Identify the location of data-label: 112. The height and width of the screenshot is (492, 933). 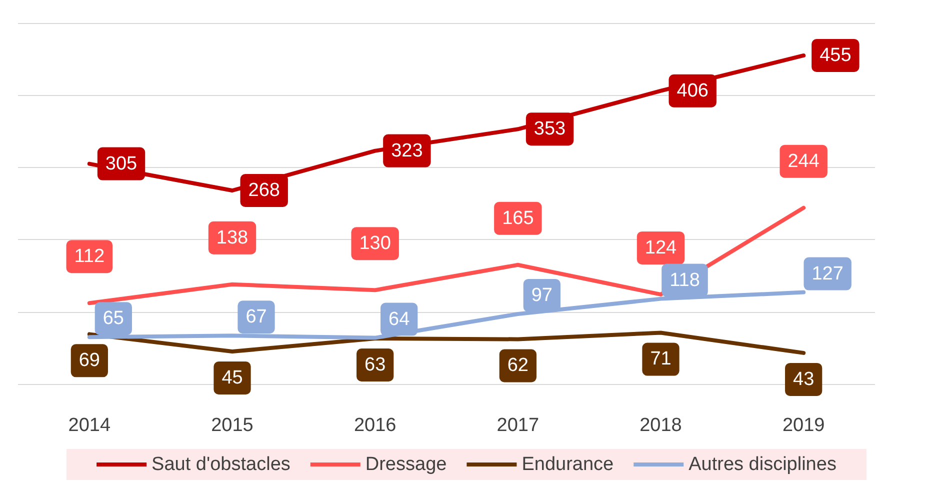
(89, 257).